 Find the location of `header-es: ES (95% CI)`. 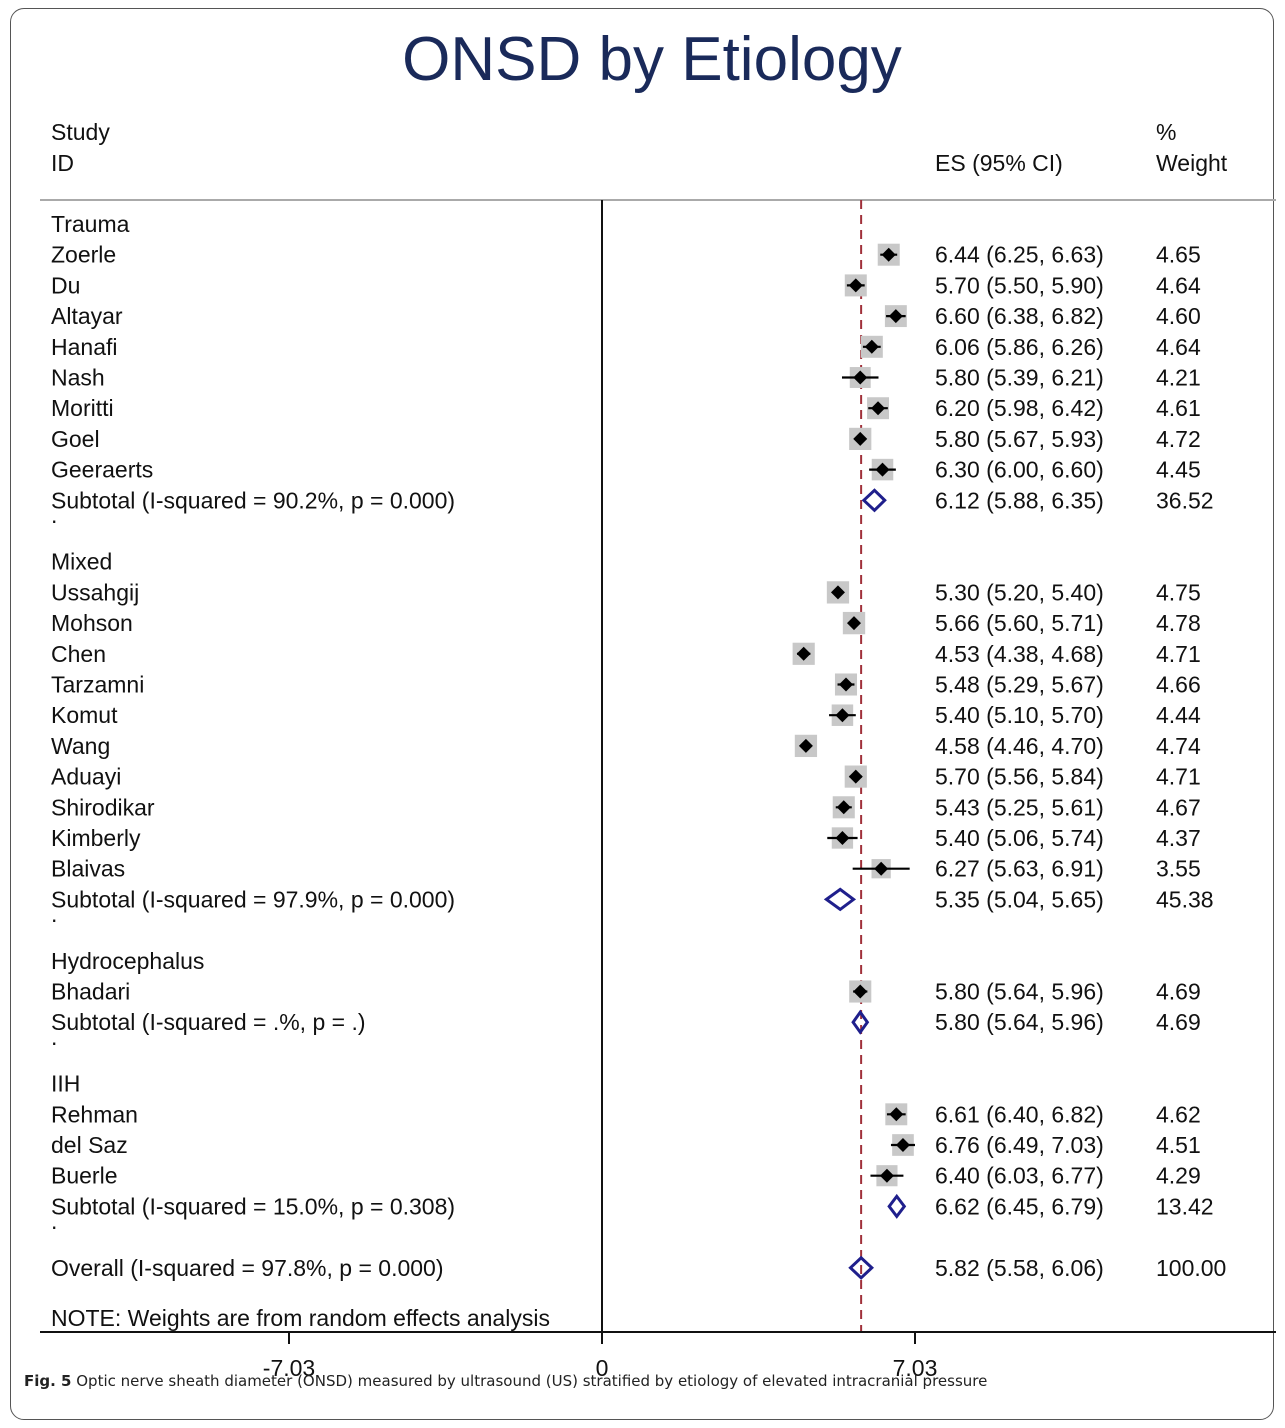

header-es: ES (95% CI) is located at coordinates (999, 163).